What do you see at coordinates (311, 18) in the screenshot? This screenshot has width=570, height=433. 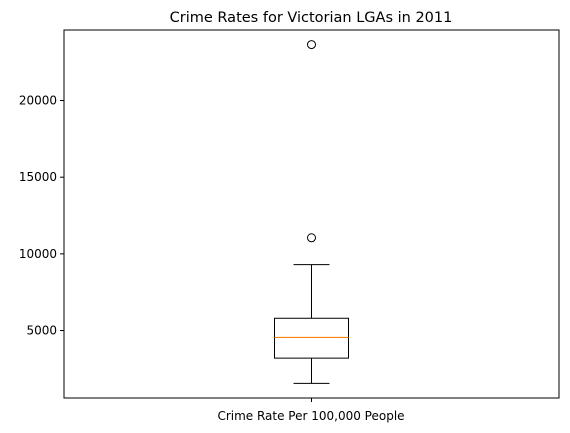 I see `chart-title: Crime Rates for Victorian LGAs in 2011` at bounding box center [311, 18].